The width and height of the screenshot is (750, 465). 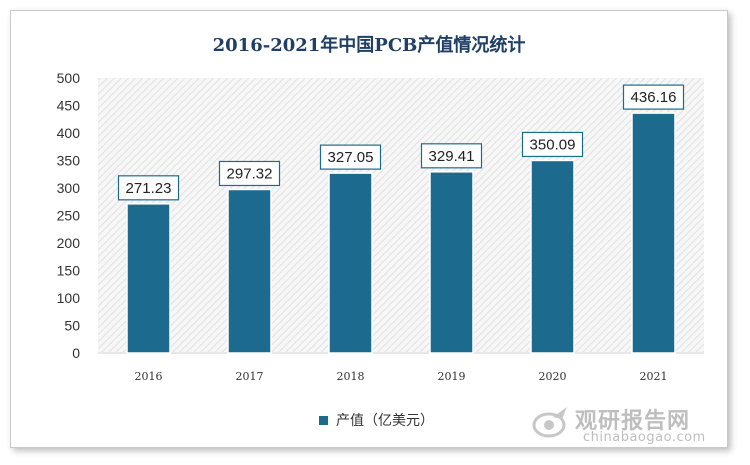 I want to click on watermark-name: 观研报告网, so click(x=633, y=421).